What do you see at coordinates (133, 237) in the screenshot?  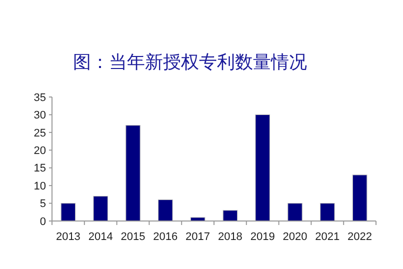 I see `x-tick-label: 2015` at bounding box center [133, 237].